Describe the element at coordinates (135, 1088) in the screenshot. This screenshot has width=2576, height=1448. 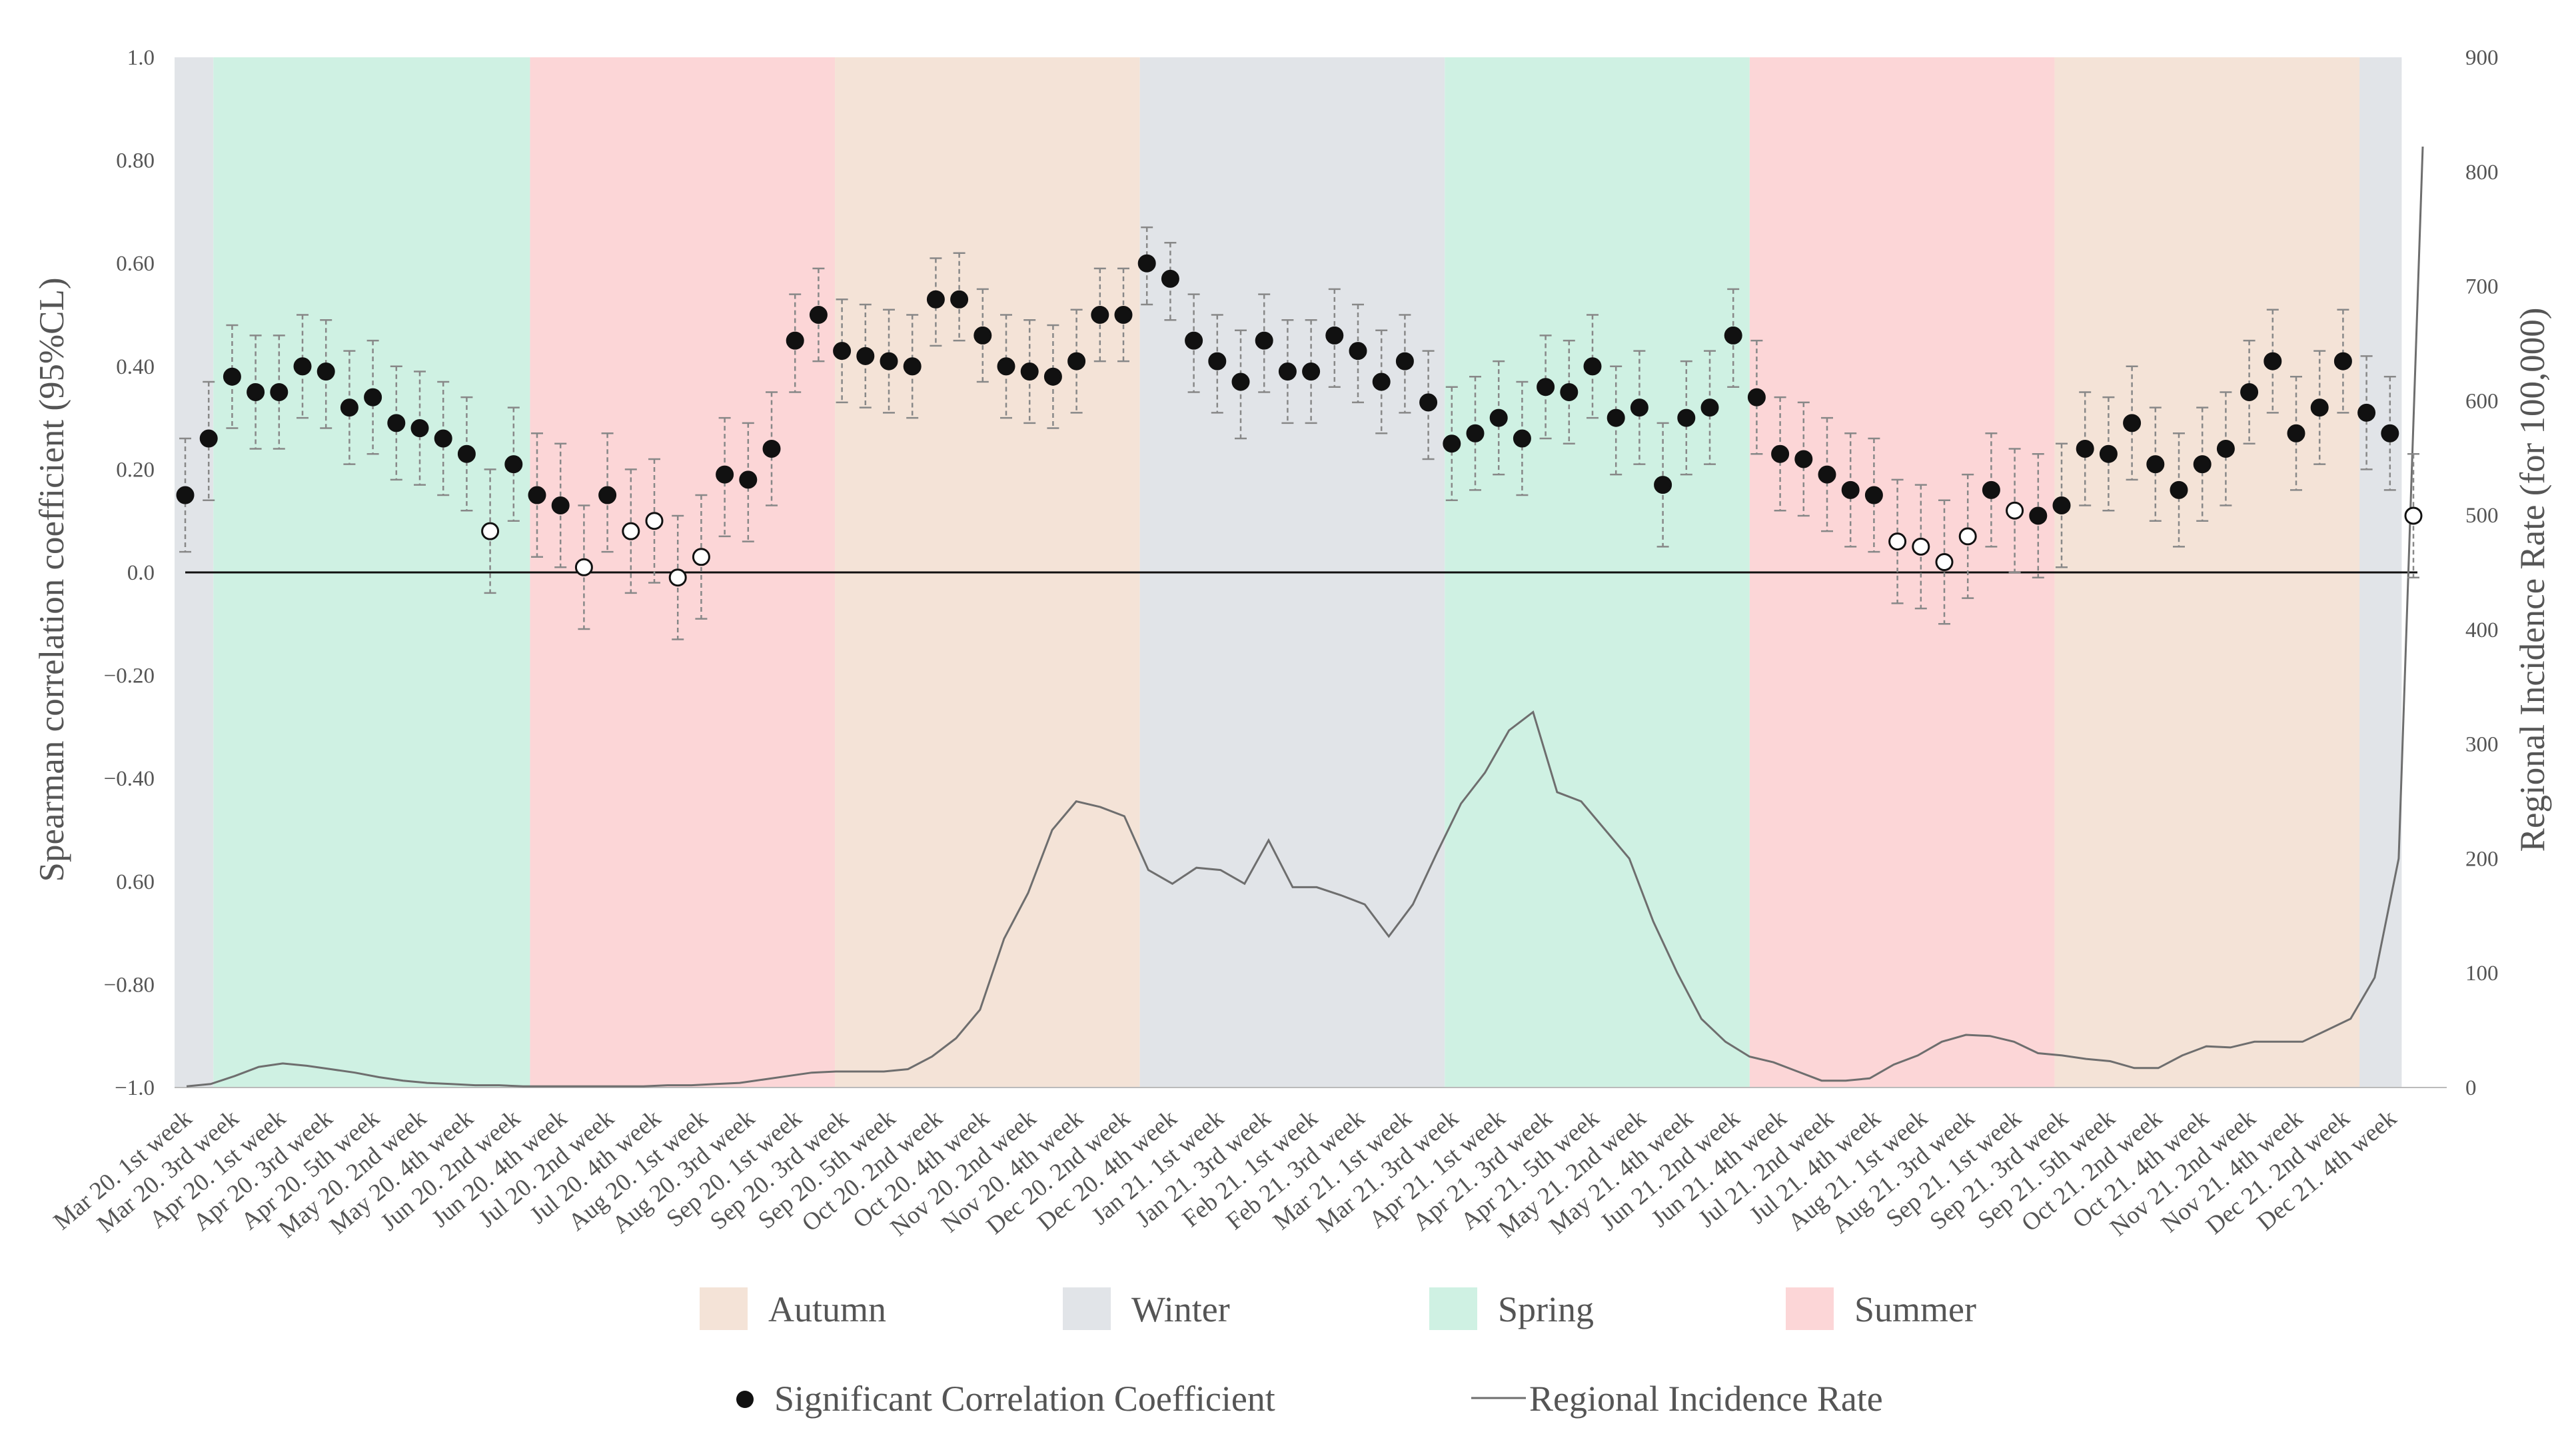
I see `y-left-tick-label: −1.0` at that location.